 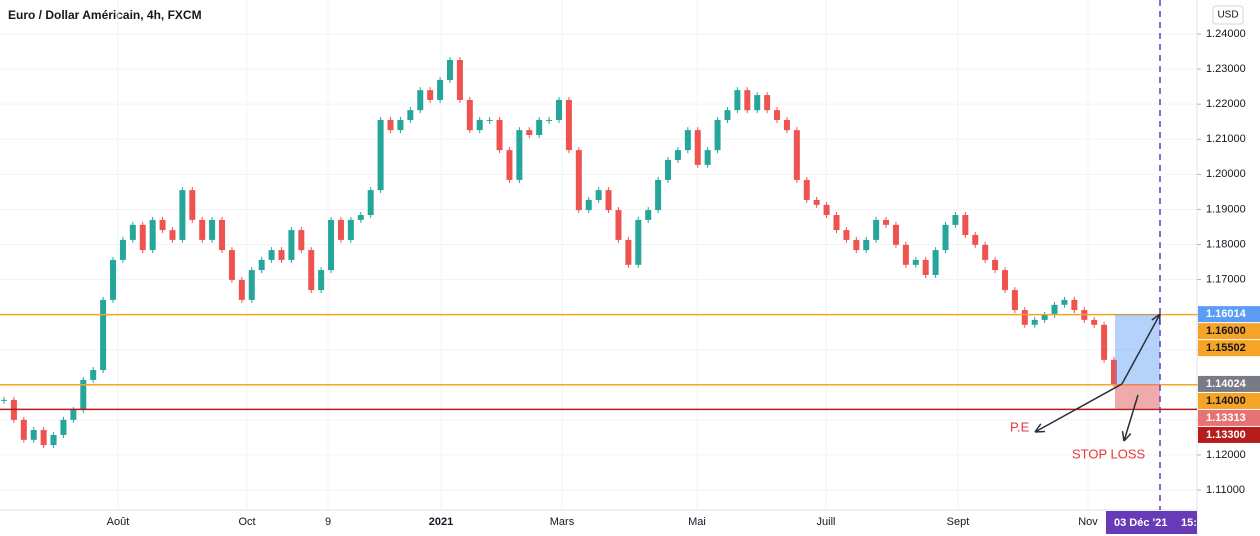 What do you see at coordinates (1226, 331) in the screenshot?
I see `price-label: 1.16000` at bounding box center [1226, 331].